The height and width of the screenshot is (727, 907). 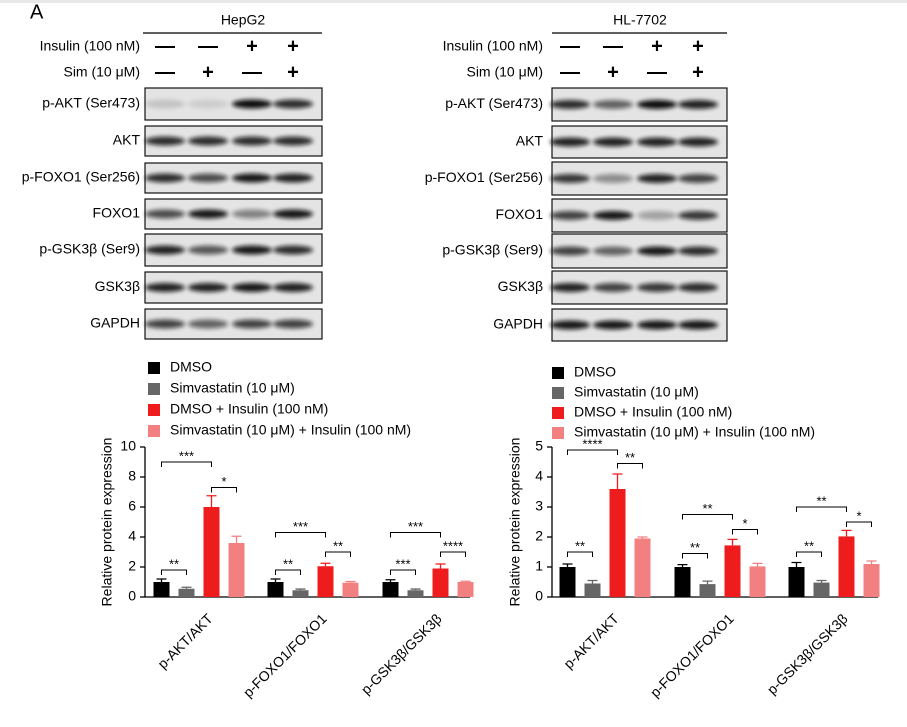 What do you see at coordinates (520, 286) in the screenshot?
I see `protein-label: GSK3β` at bounding box center [520, 286].